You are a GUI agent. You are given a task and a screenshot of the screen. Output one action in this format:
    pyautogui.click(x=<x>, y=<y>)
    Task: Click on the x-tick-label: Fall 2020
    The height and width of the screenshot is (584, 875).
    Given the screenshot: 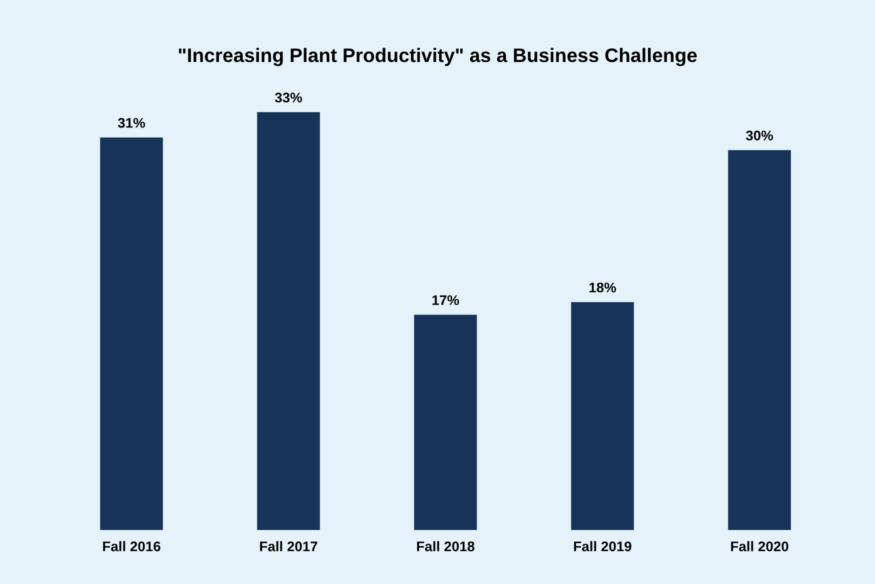 What is the action you would take?
    pyautogui.click(x=759, y=546)
    